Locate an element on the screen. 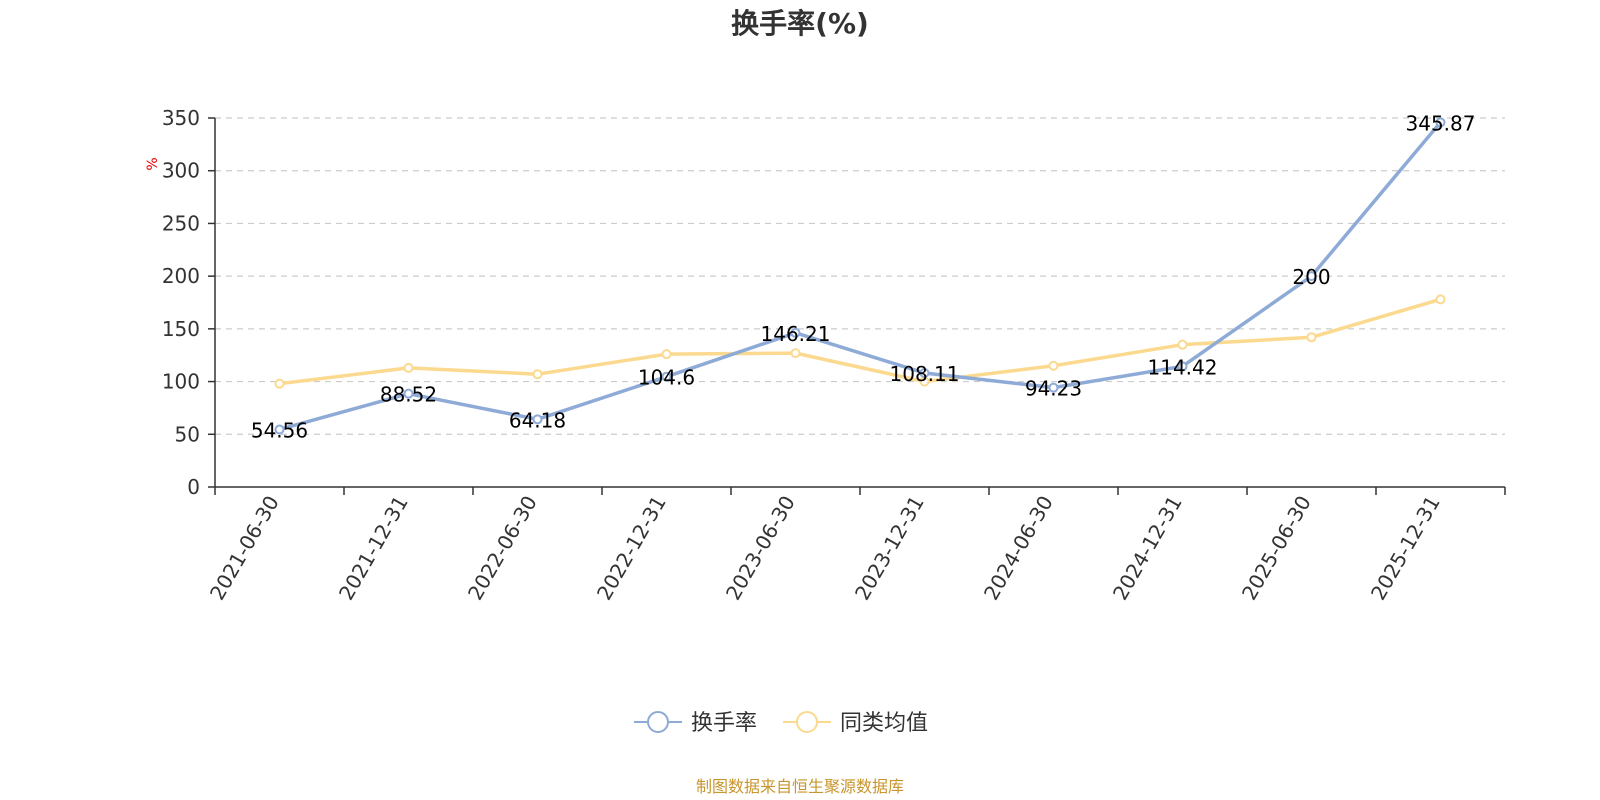 The image size is (1600, 800). legend-label-0: 换手率 is located at coordinates (724, 723).